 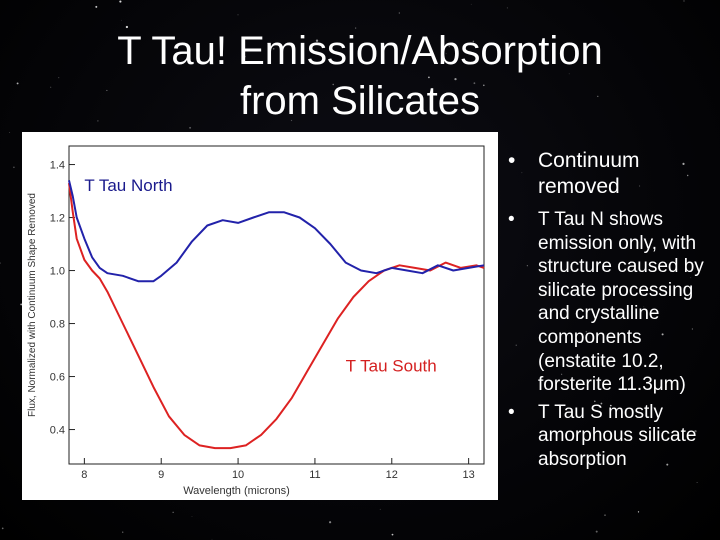 What do you see at coordinates (236, 491) in the screenshot?
I see `x-axis-label: Wavelength (microns)` at bounding box center [236, 491].